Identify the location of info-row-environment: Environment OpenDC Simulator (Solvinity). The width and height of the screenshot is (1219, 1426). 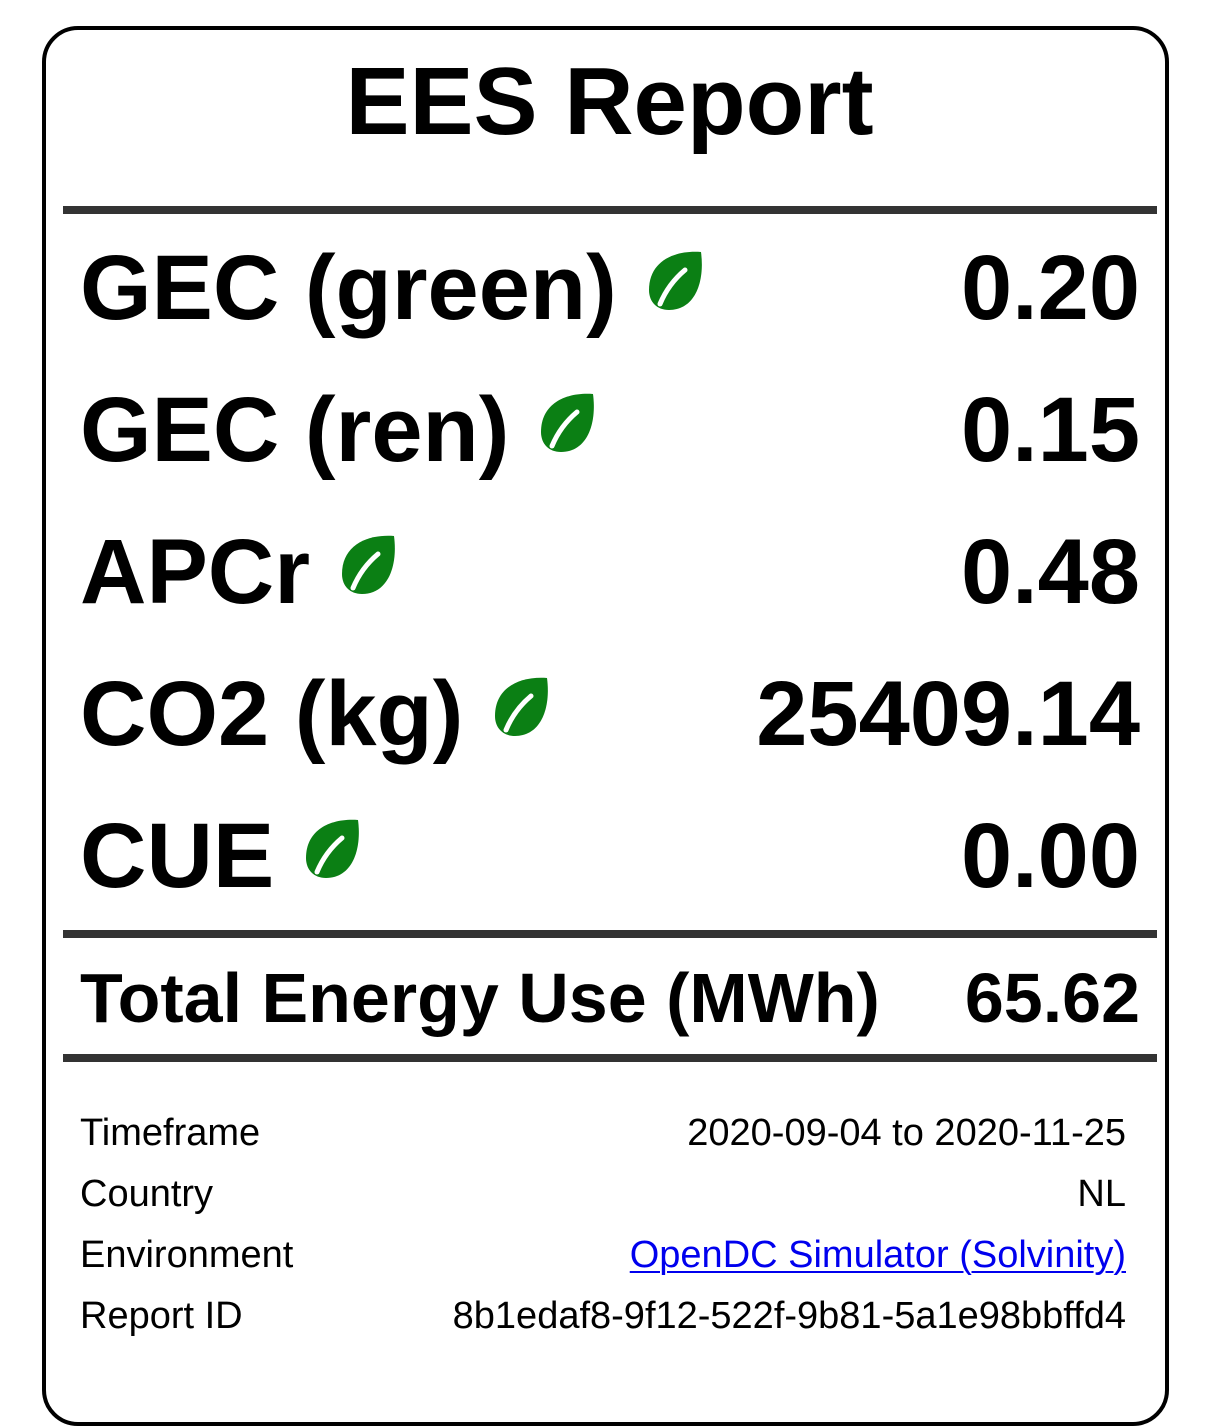
(603, 1255).